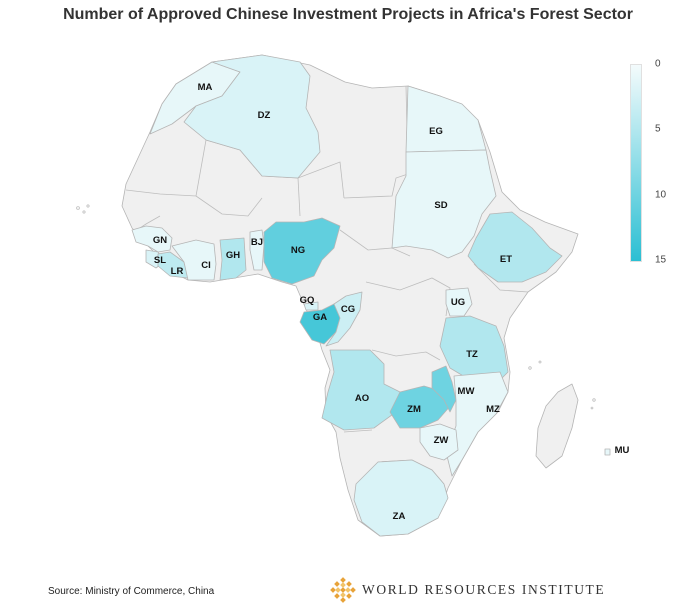  Describe the element at coordinates (622, 450) in the screenshot. I see `label-mu: MU` at that location.